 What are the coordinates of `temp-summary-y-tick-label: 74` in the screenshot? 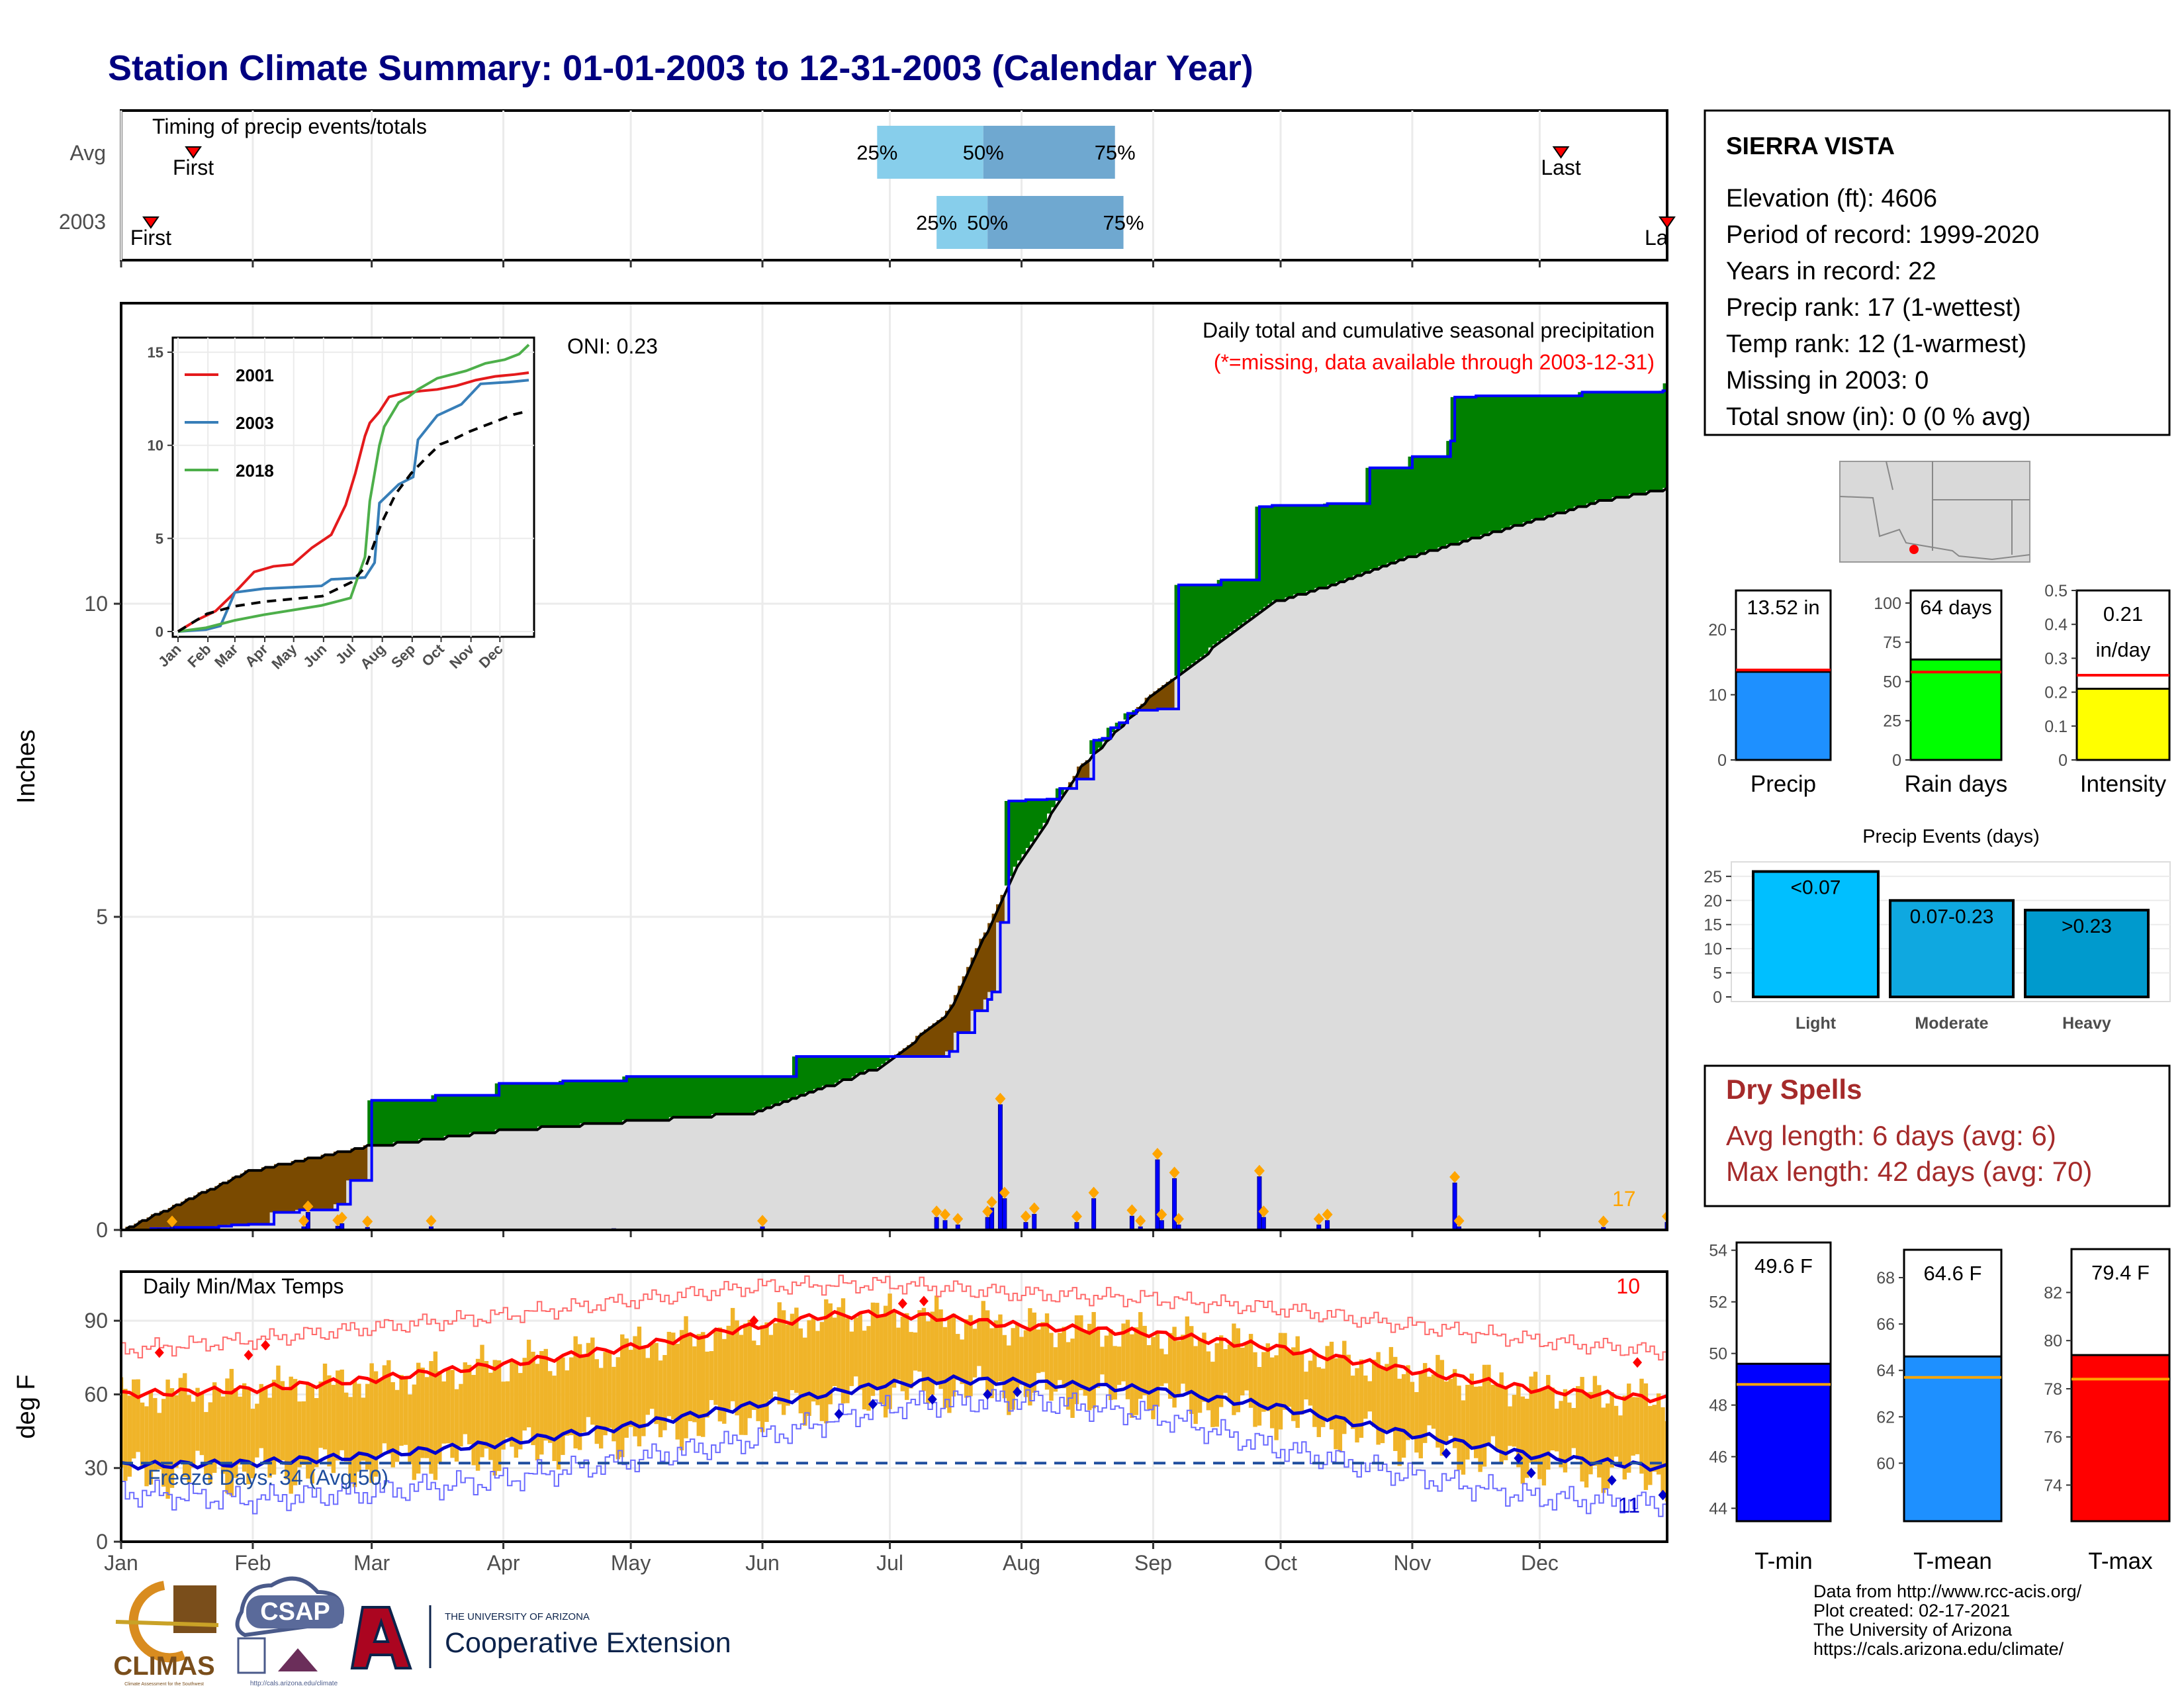 It's located at (2053, 1486).